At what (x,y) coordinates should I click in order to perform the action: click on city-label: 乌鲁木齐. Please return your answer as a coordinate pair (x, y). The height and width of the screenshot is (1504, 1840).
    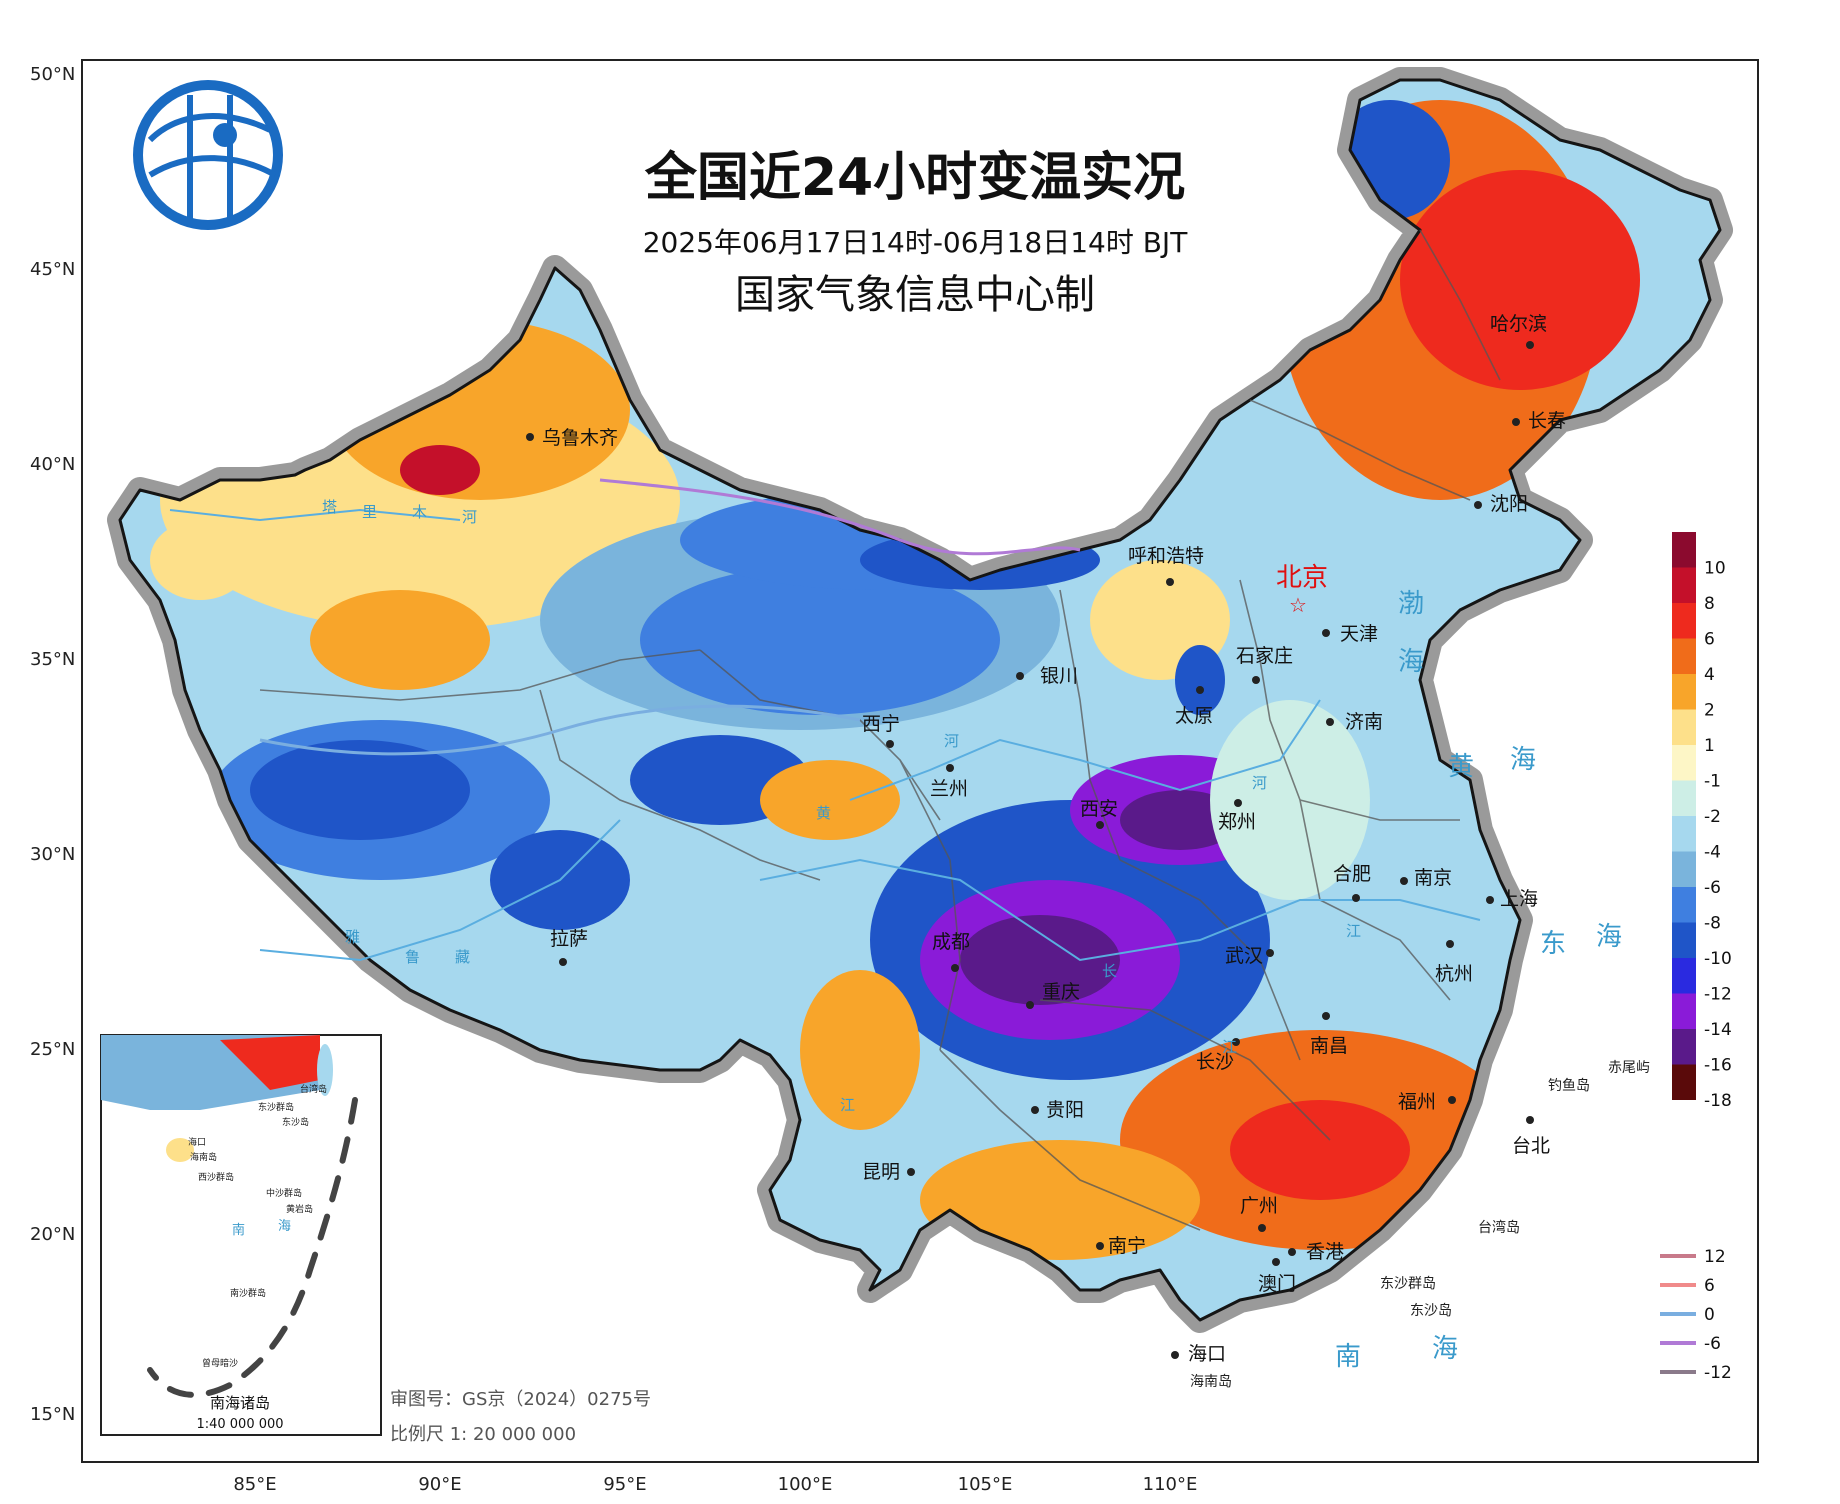
    Looking at the image, I should click on (580, 438).